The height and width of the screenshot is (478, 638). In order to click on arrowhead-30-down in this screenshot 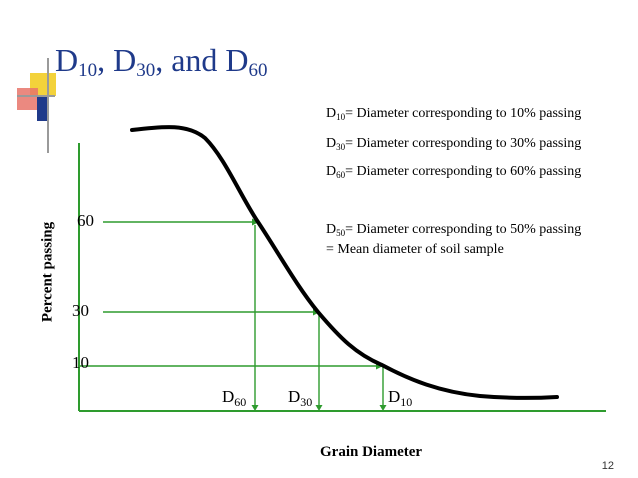, I will do `click(319, 408)`.